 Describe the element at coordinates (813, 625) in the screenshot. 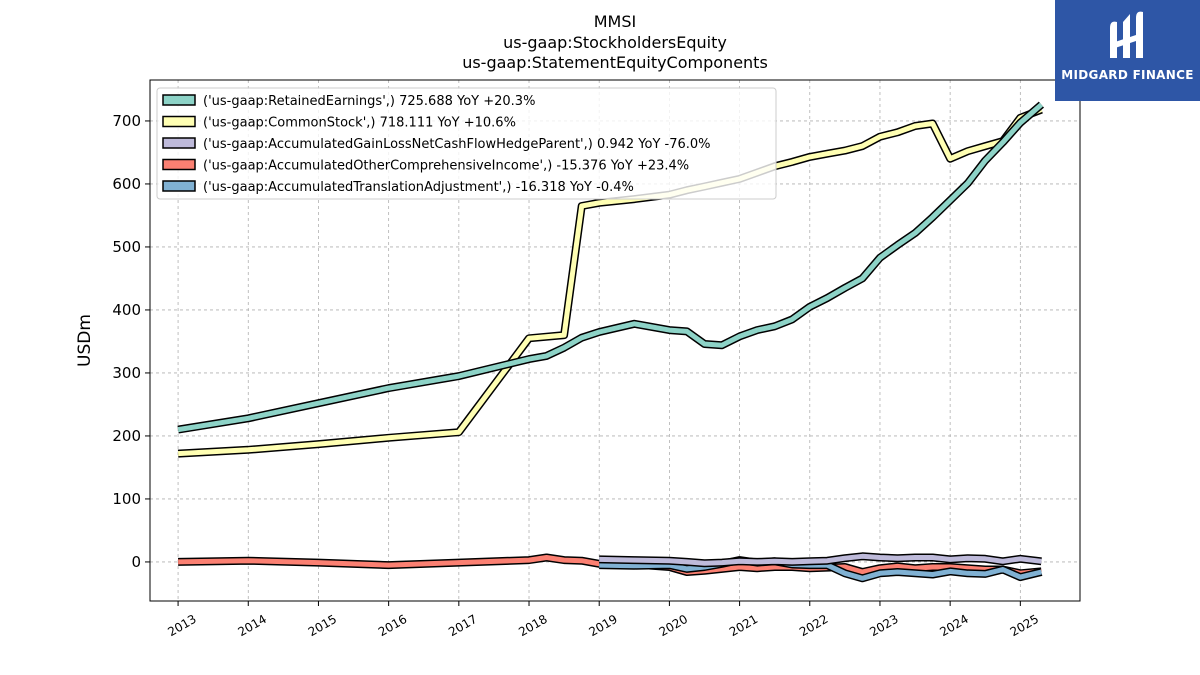

I see `x-tick-label: 2022` at that location.